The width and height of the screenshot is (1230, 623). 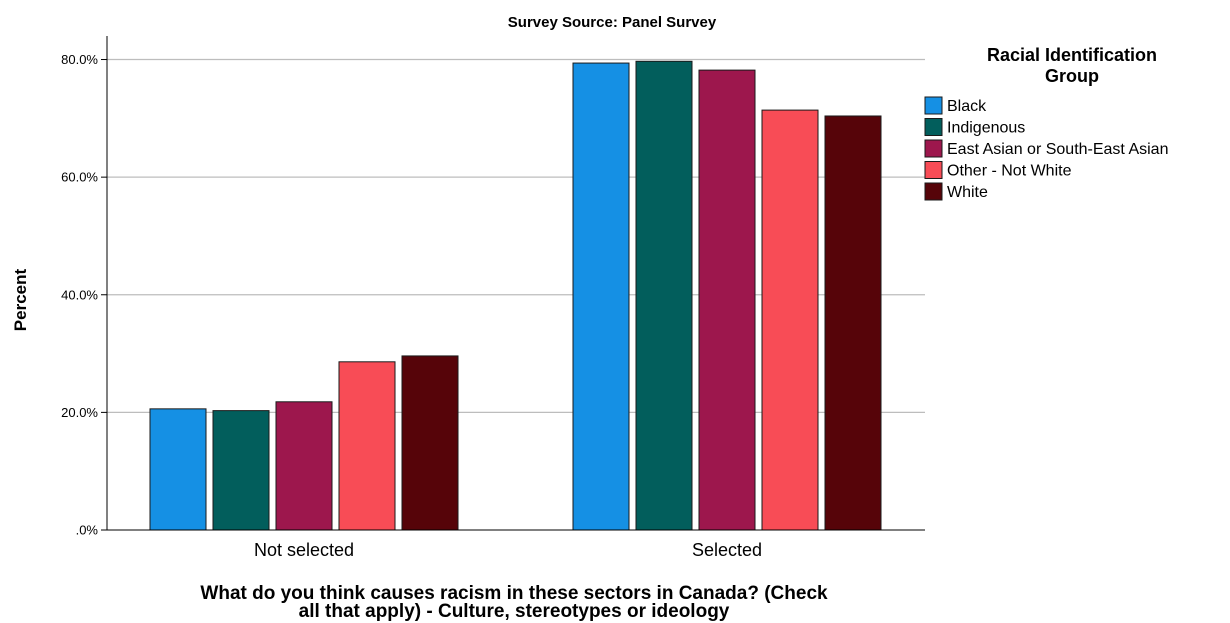 I want to click on y-tick-label: 20.0%, so click(x=79, y=412).